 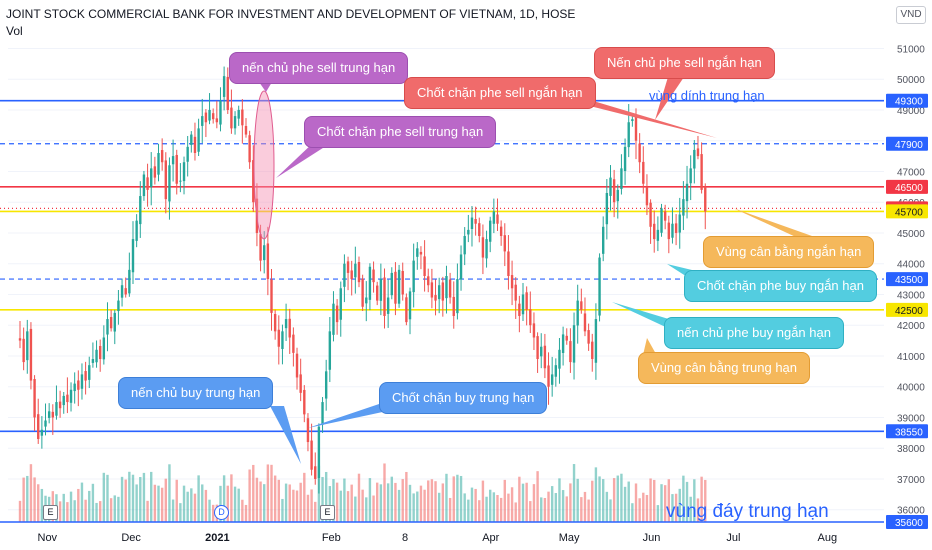 I want to click on callout-sell-stop-short: Chốt chặn phe sell ngắn hạn, so click(x=500, y=93).